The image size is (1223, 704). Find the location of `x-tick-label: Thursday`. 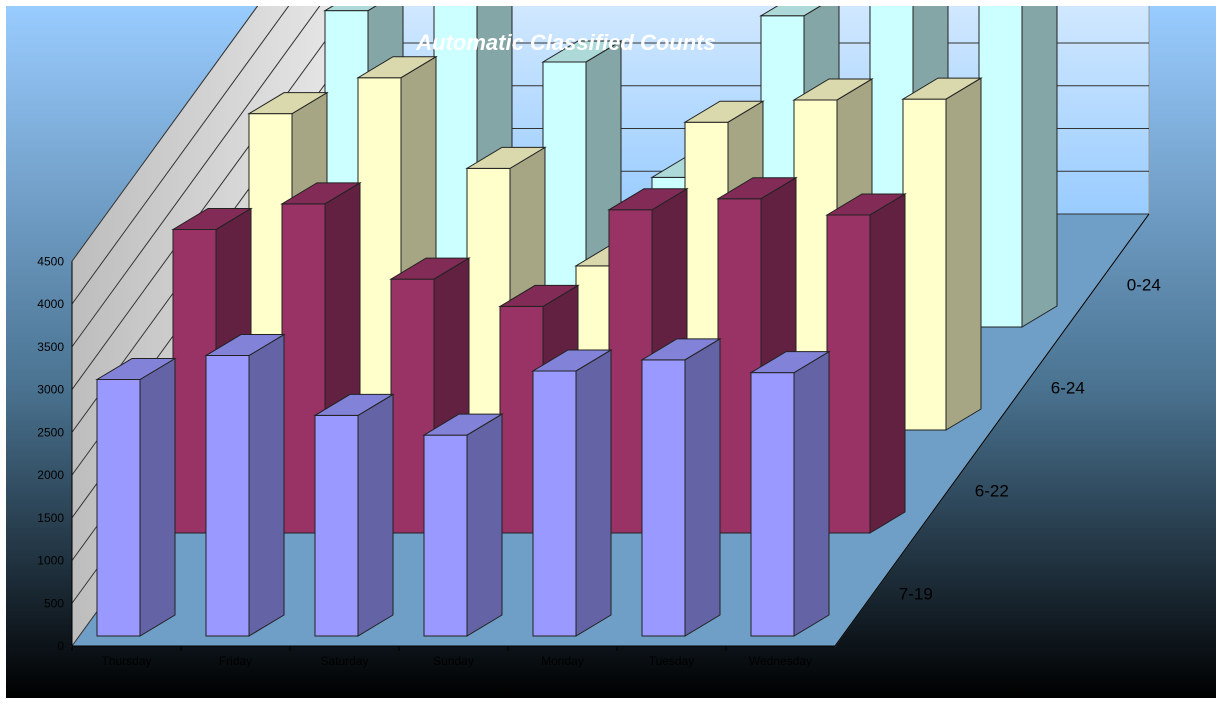

x-tick-label: Thursday is located at coordinates (126, 661).